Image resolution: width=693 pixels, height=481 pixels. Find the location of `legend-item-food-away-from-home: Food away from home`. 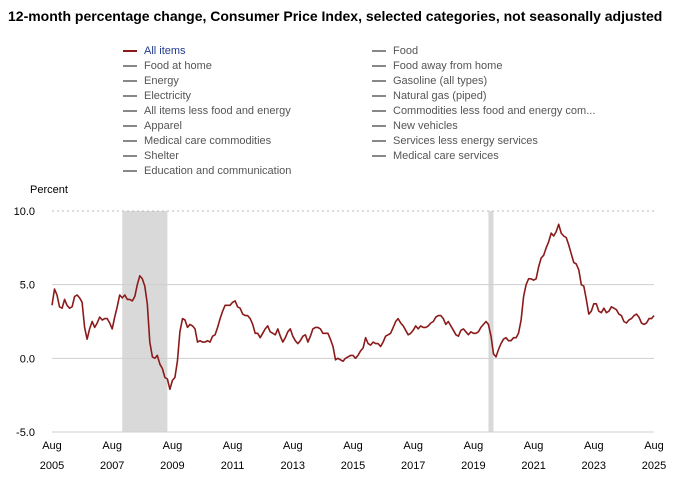

legend-item-food-away-from-home: Food away from home is located at coordinates (483, 66).